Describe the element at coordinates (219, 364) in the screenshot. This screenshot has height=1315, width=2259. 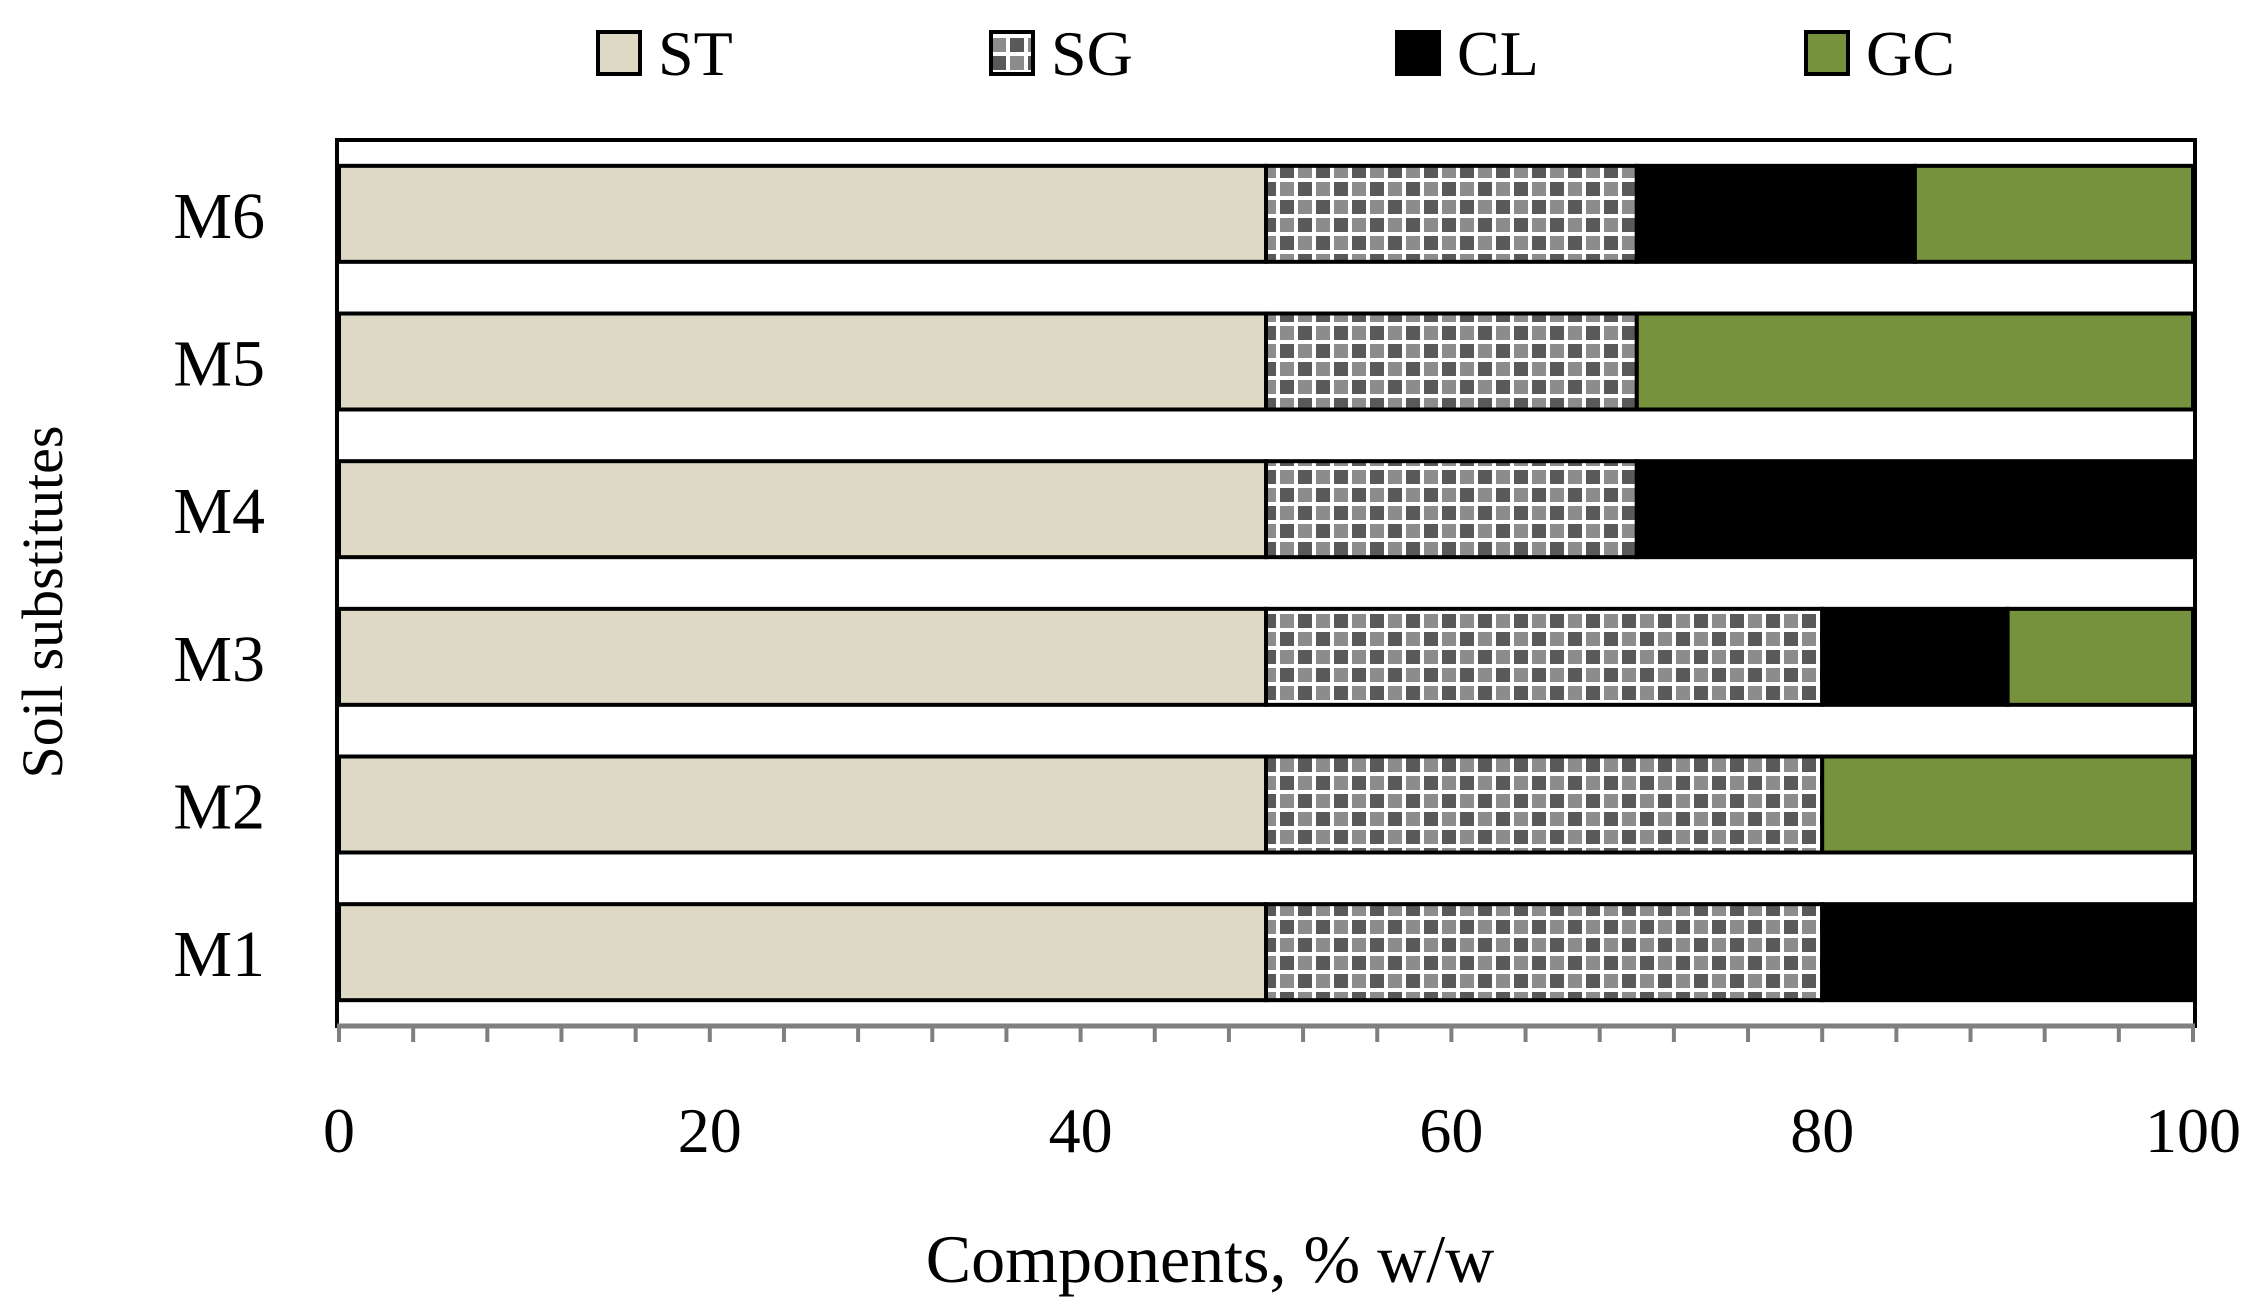
I see `category-label-m5: M5` at that location.